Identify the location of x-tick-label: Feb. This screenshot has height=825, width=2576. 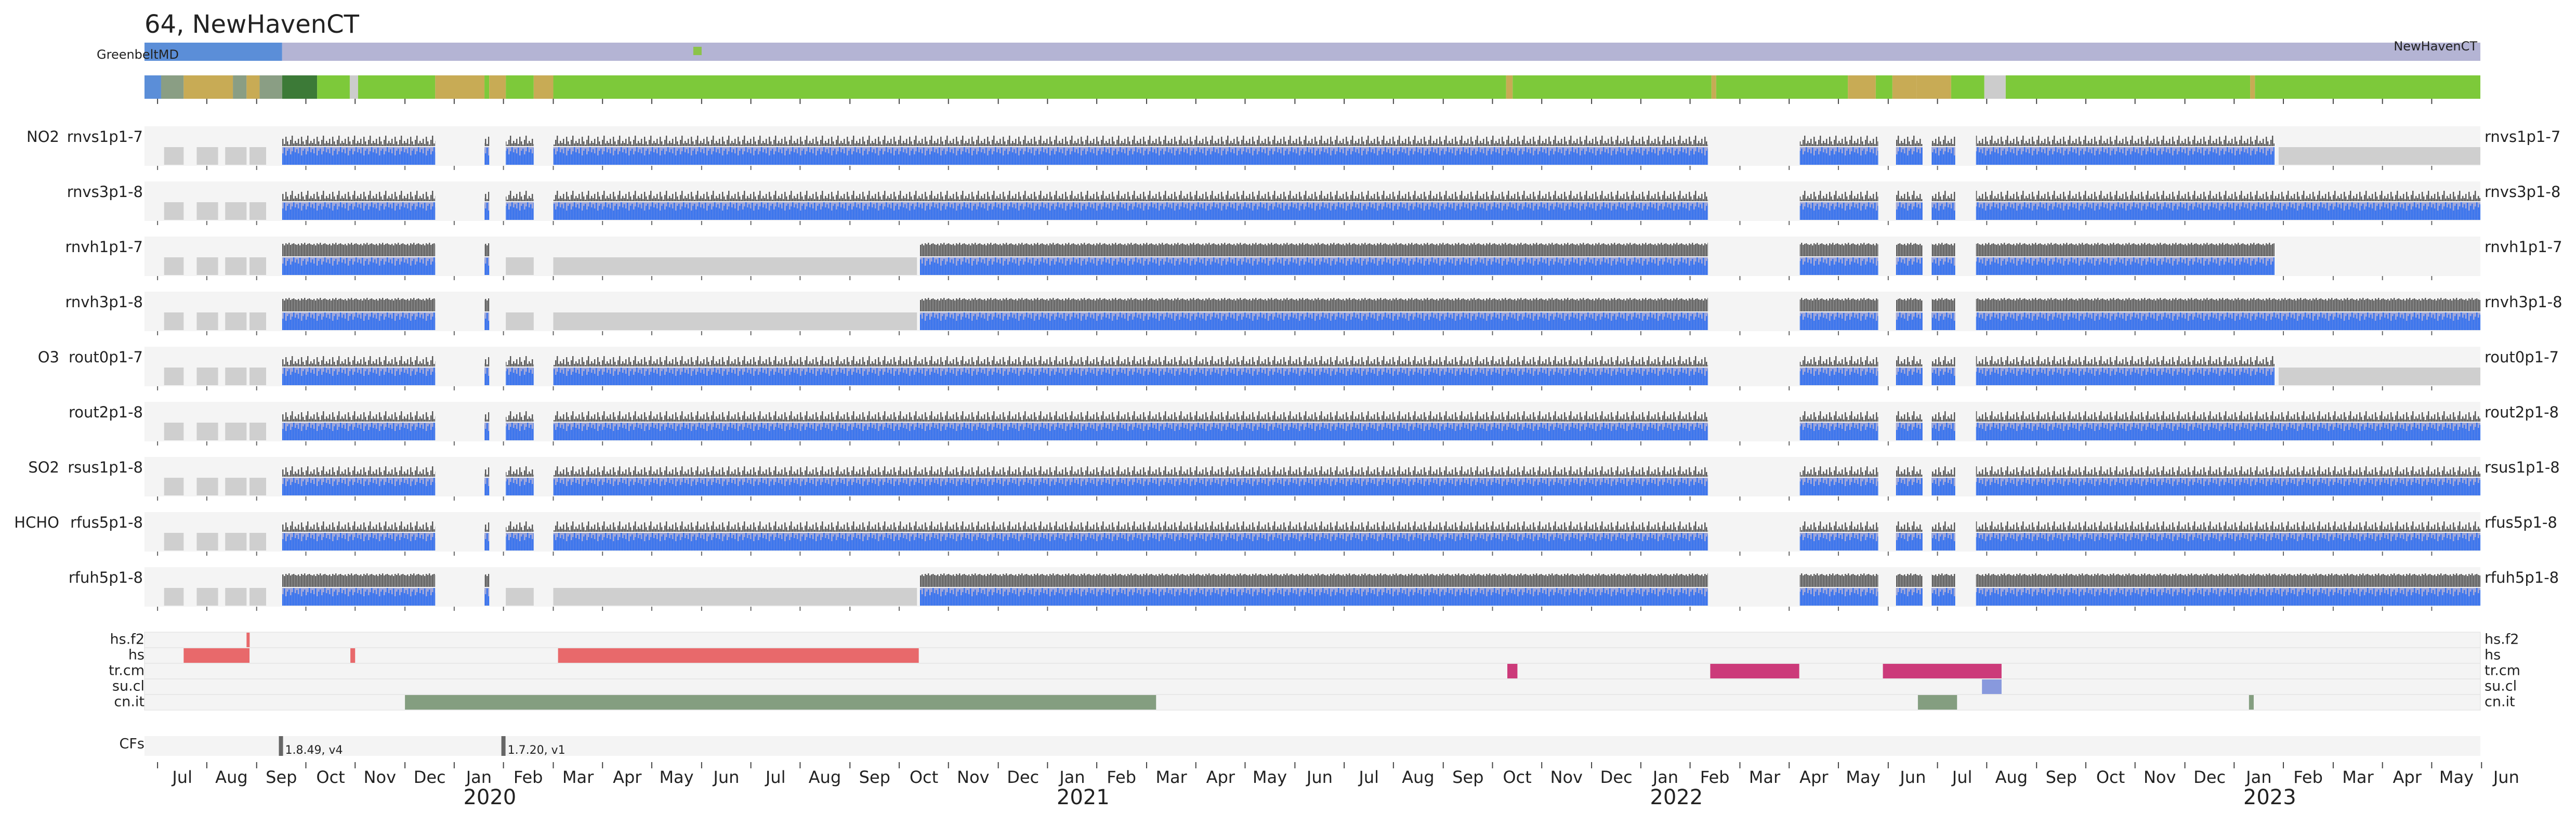
(1715, 777).